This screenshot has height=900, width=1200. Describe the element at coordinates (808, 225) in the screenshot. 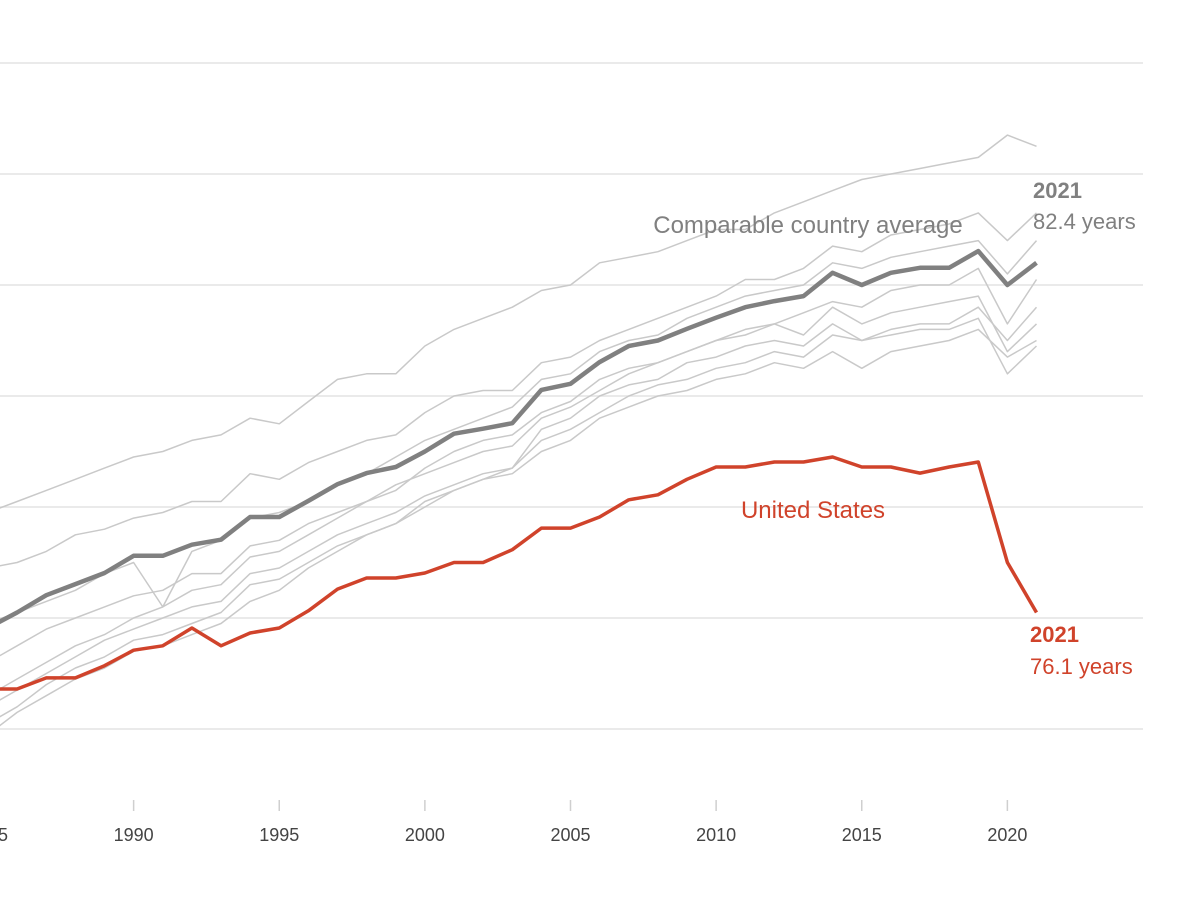

I see `series-label: Comparable country average` at that location.